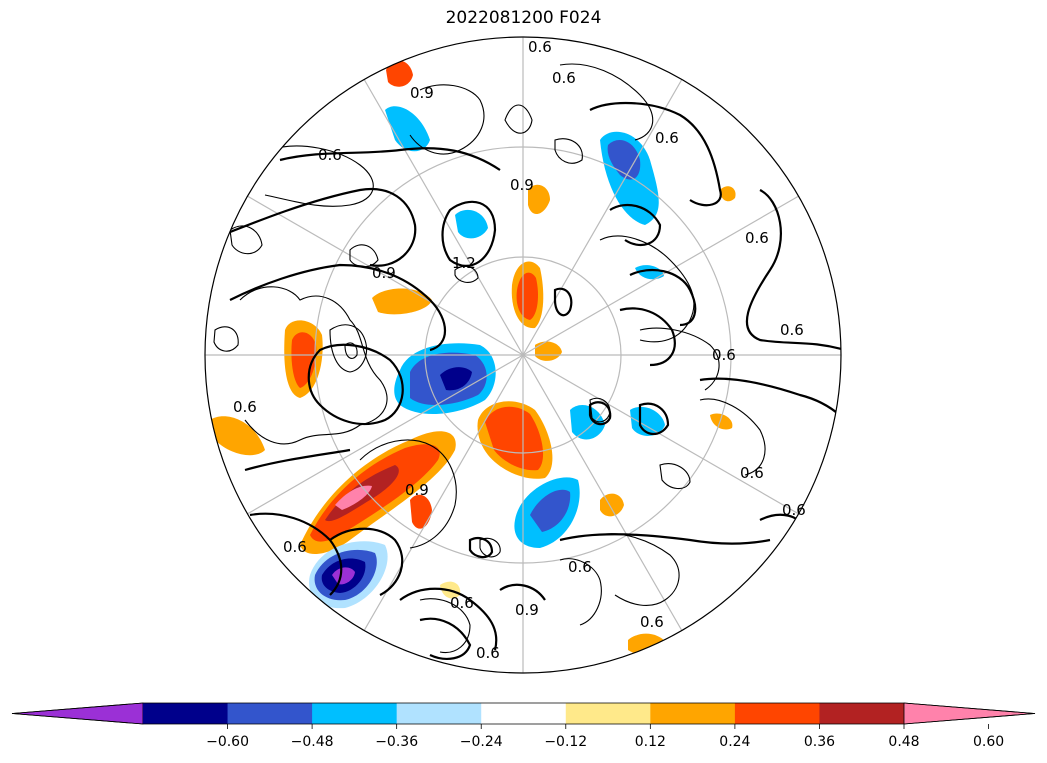 This screenshot has width=1047, height=763. What do you see at coordinates (969, 713) in the screenshot?
I see `colorbar-extend-max` at bounding box center [969, 713].